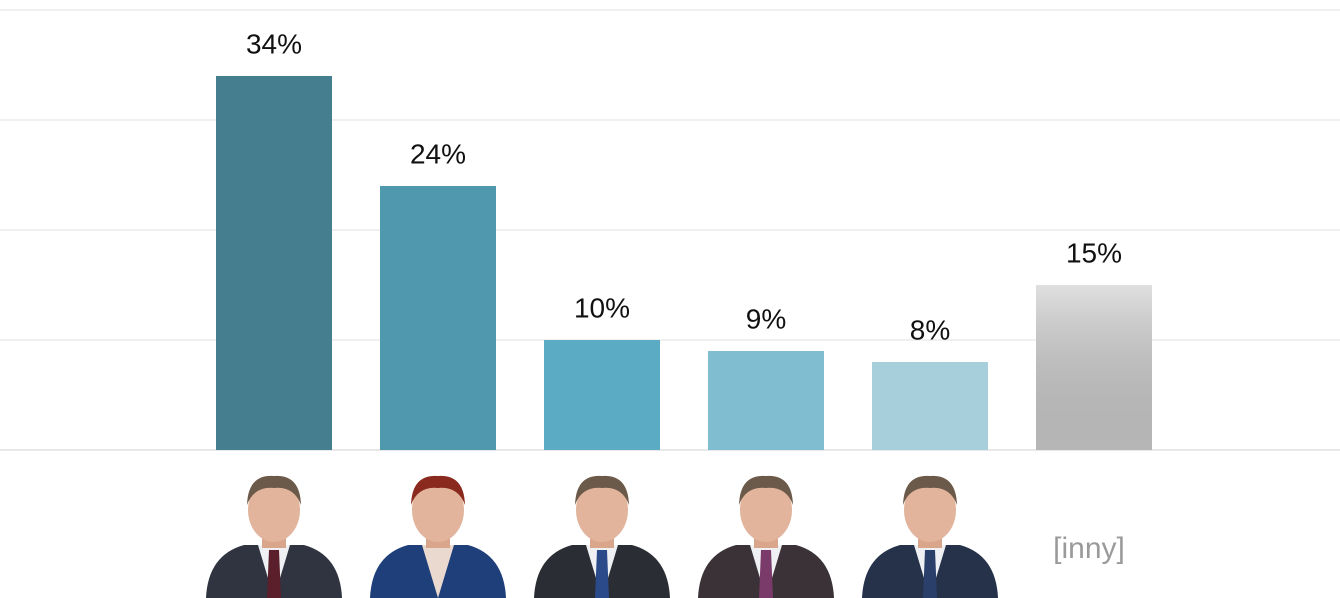 The image size is (1340, 598). Describe the element at coordinates (274, 43) in the screenshot. I see `value-label: 34%` at that location.